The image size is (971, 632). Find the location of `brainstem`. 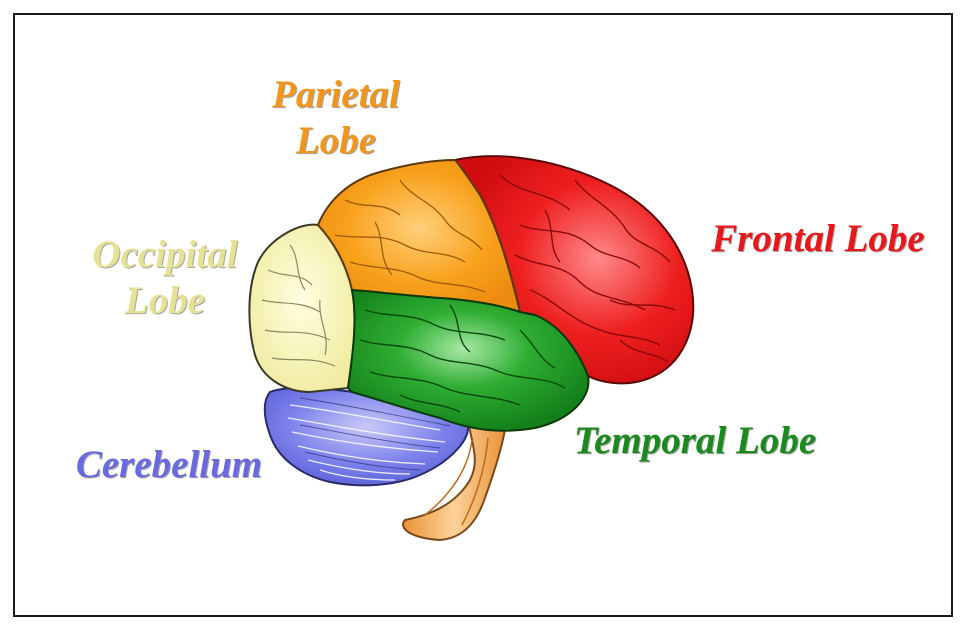

brainstem is located at coordinates (454, 480).